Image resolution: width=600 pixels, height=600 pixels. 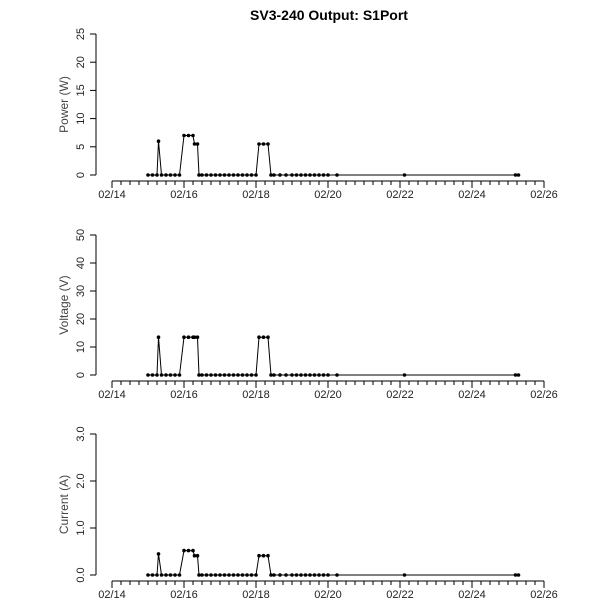 I want to click on series-line, so click(x=333, y=356).